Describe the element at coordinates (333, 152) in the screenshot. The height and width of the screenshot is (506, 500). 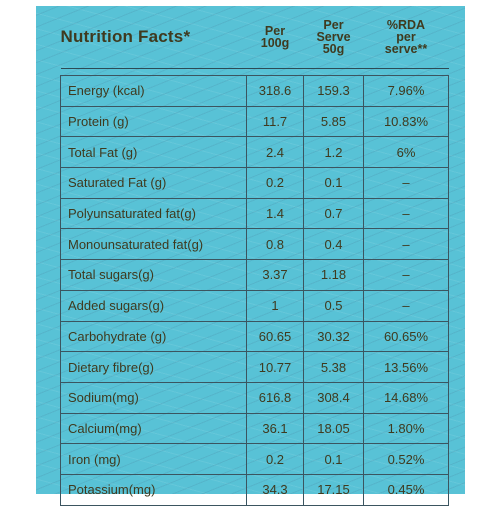
I see `value-per-serve: 1.2` at that location.